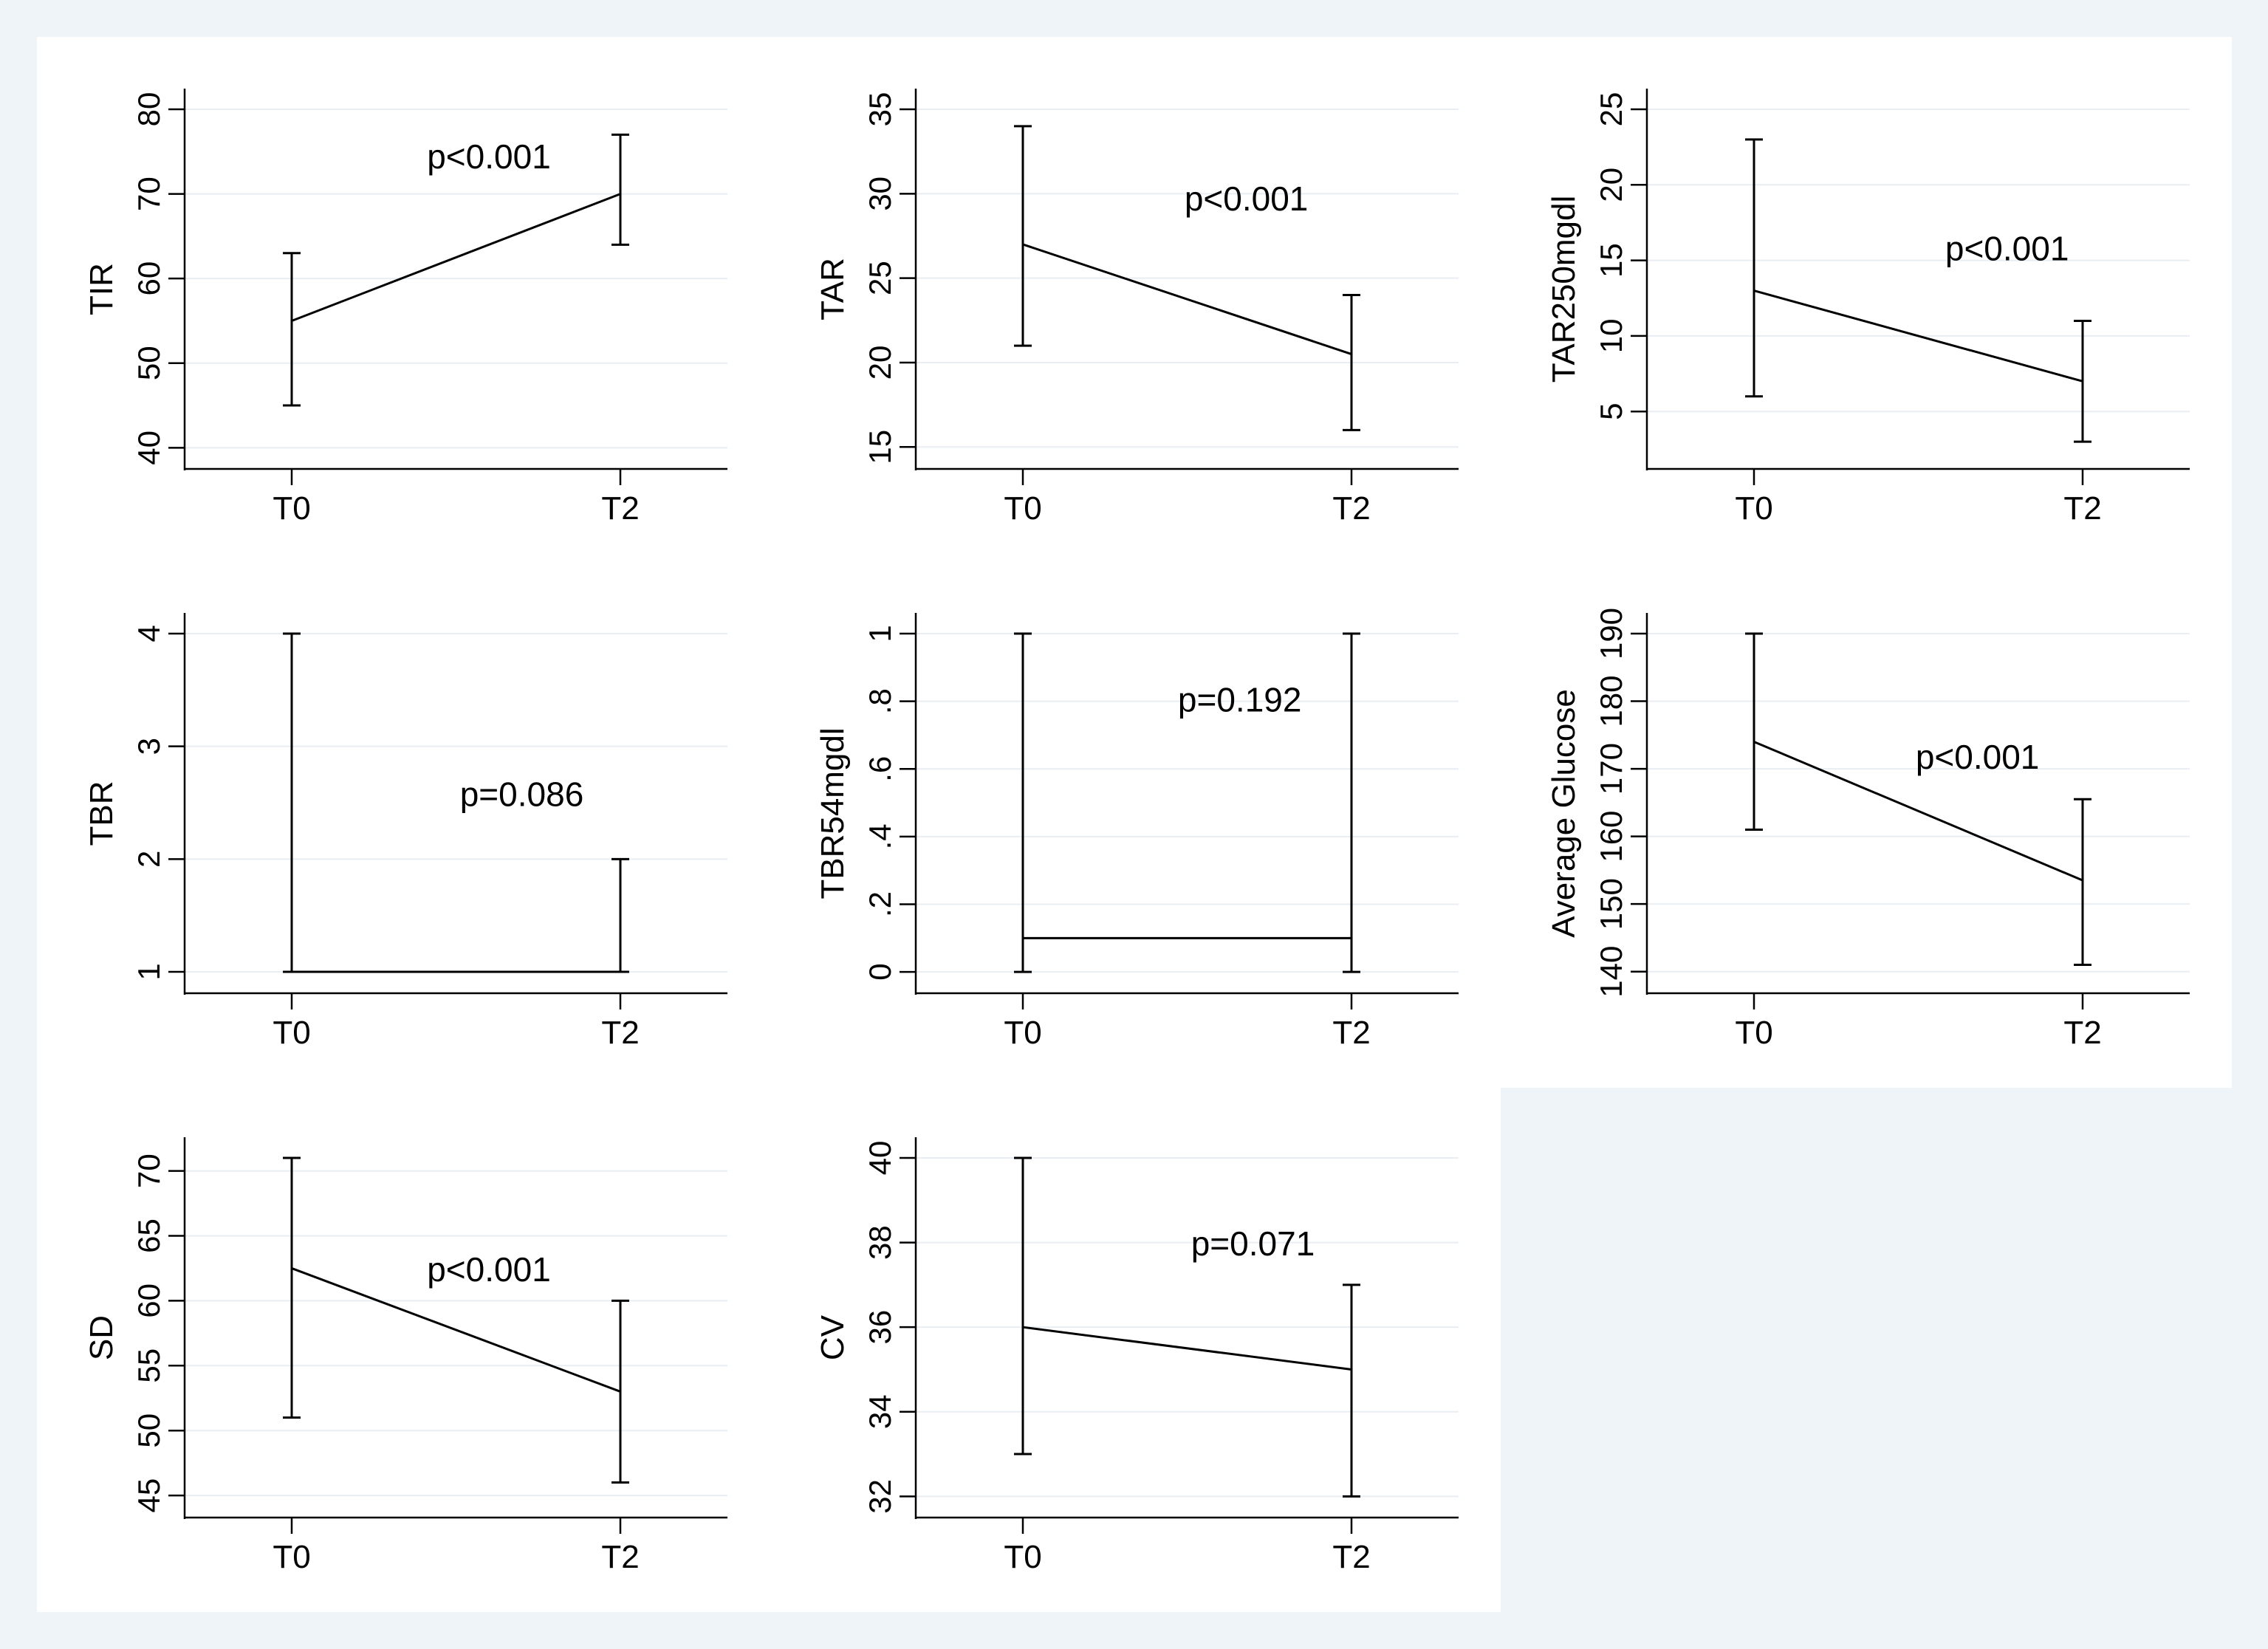 The height and width of the screenshot is (1649, 2268). Describe the element at coordinates (1611, 337) in the screenshot. I see `y-tick-label: 10` at that location.